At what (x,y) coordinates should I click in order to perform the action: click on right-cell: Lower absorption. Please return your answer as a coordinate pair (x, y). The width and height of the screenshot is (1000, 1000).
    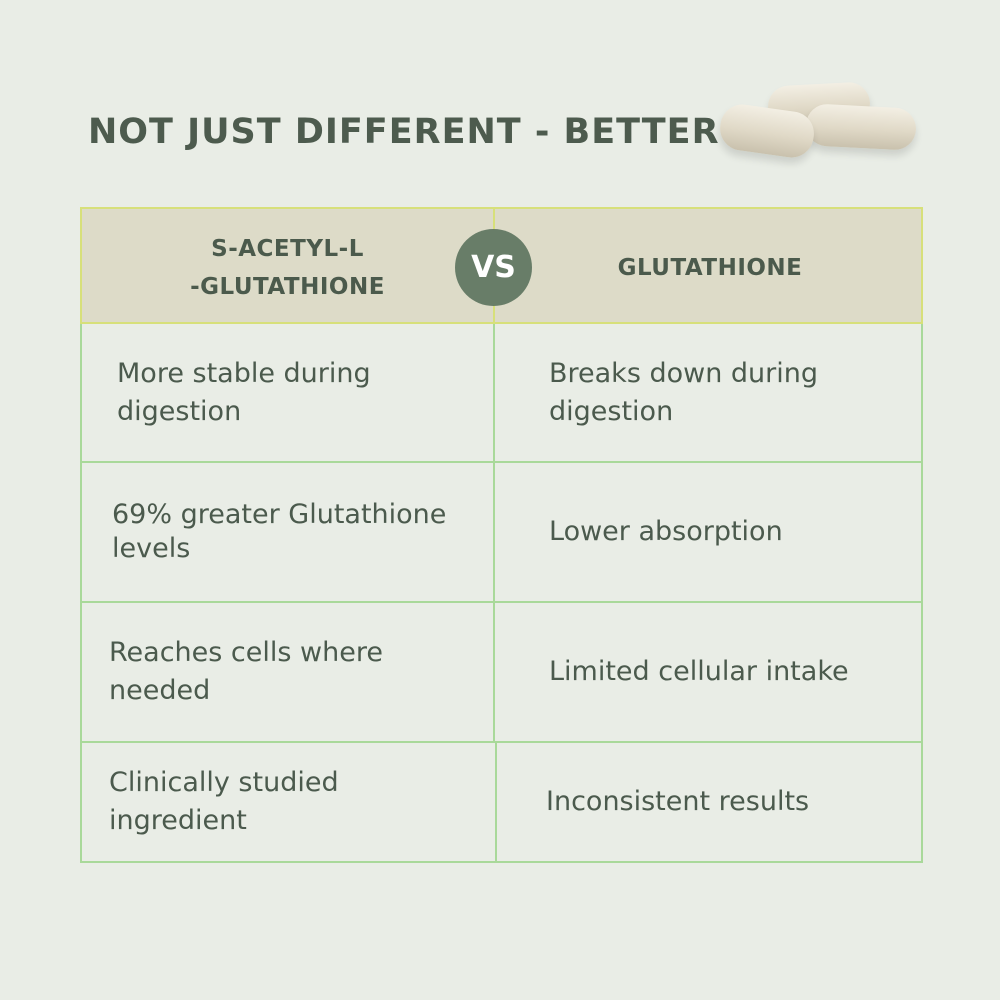
    Looking at the image, I should click on (666, 531).